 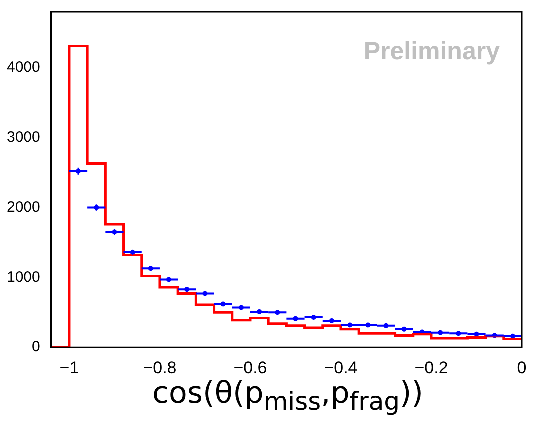 I want to click on x-tick-label: 0, so click(x=522, y=368).